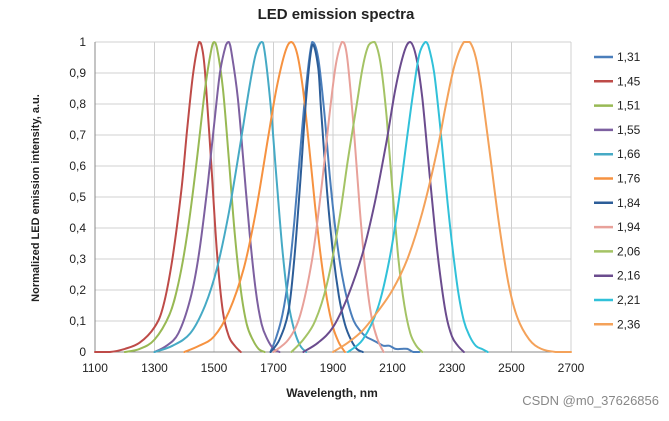 The width and height of the screenshot is (669, 421). Describe the element at coordinates (336, 14) in the screenshot. I see `chart-title: LED emission spectra` at that location.